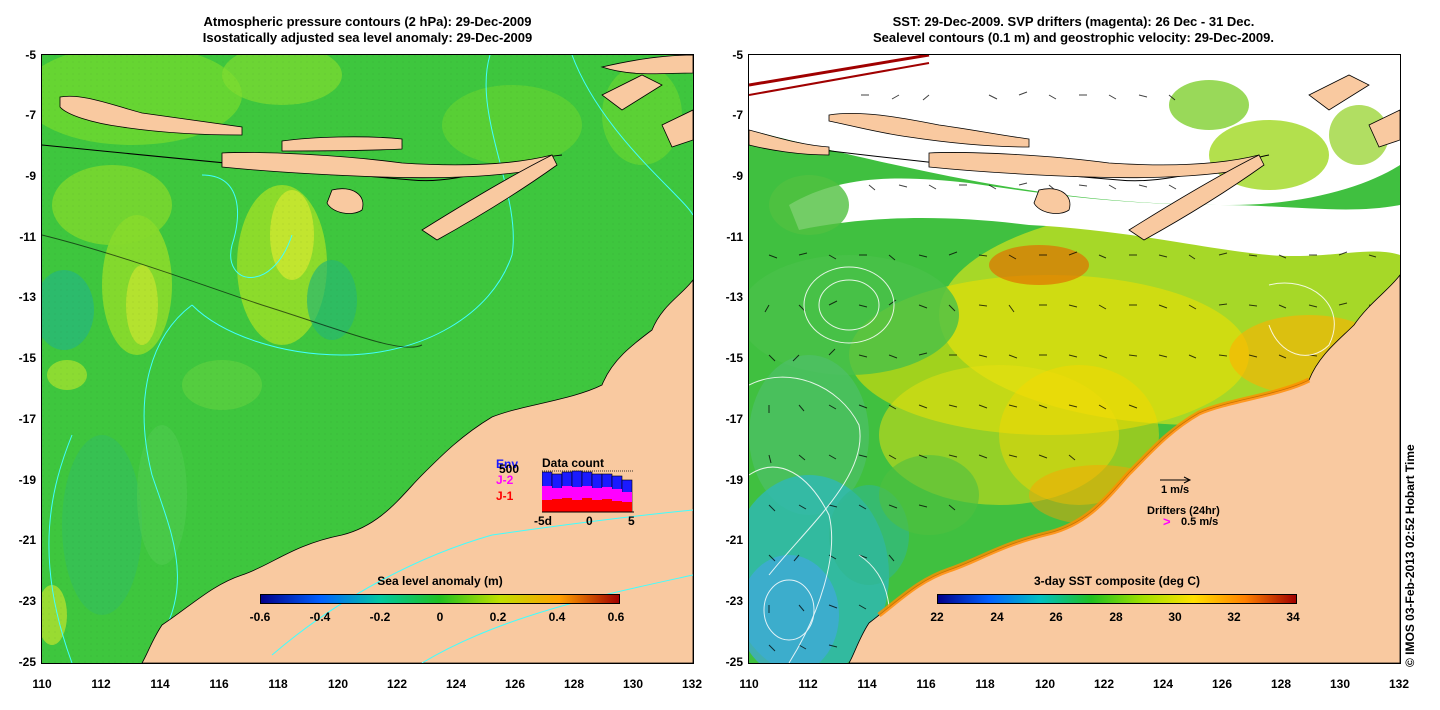 Image resolution: width=1440 pixels, height=710 pixels. Describe the element at coordinates (380, 617) in the screenshot. I see `left-colorbar-tick: -0.2` at that location.